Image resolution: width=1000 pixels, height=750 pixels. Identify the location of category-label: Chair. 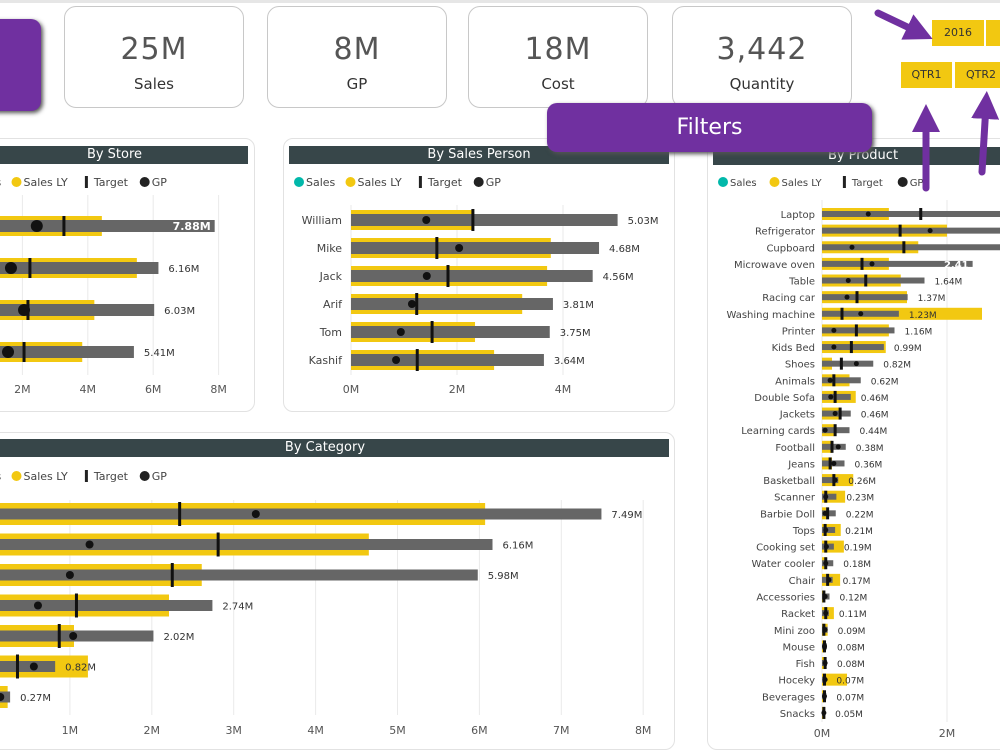
(802, 581).